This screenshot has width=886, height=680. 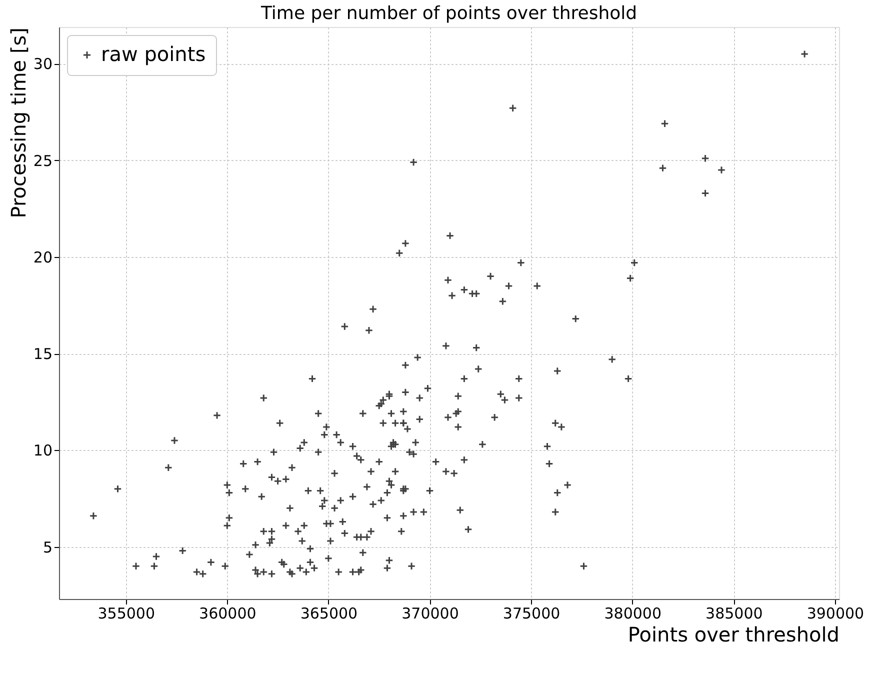 What do you see at coordinates (531, 613) in the screenshot?
I see `x-tick-label: 375000` at bounding box center [531, 613].